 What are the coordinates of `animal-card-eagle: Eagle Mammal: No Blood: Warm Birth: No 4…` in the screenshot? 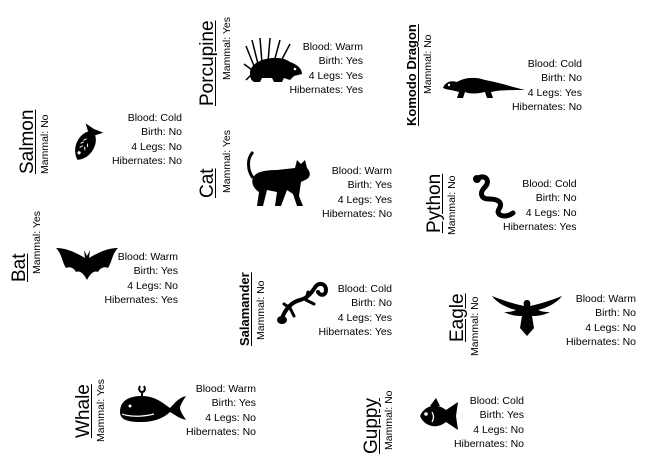 It's located at (545, 320).